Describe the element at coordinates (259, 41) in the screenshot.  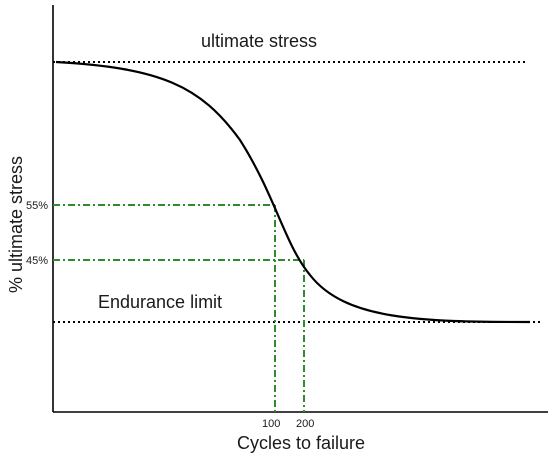
I see `ultimate-stress-label: ultimate stress` at that location.